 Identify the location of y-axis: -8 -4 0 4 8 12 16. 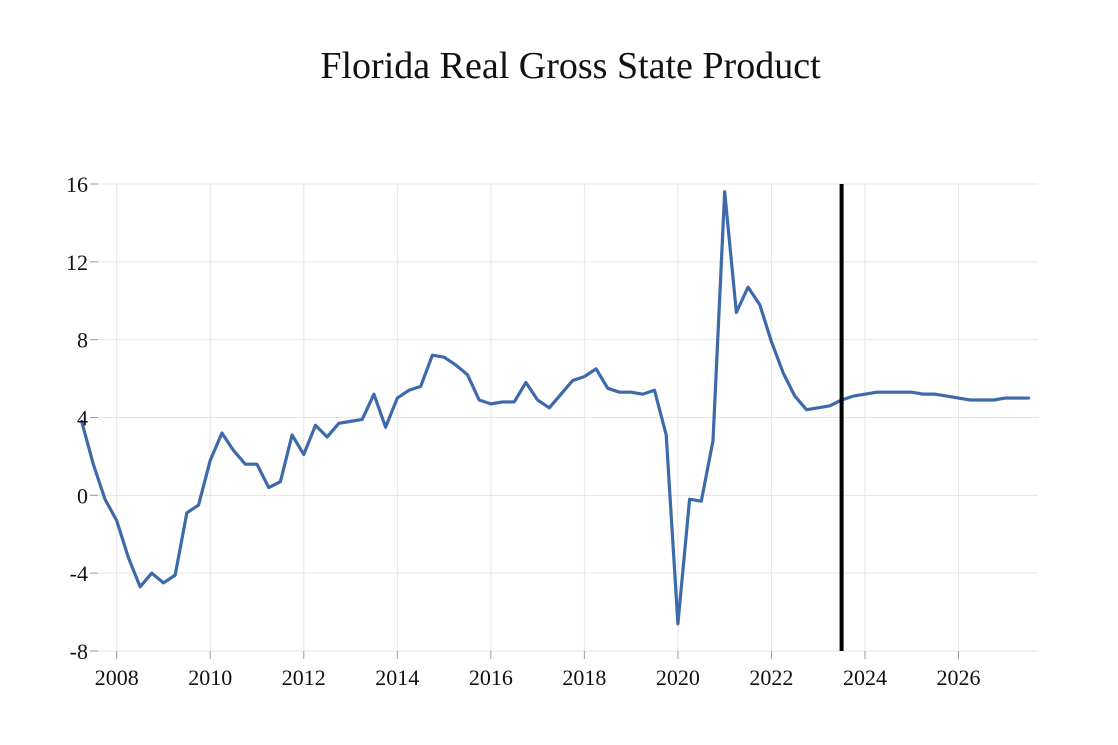
(82, 418).